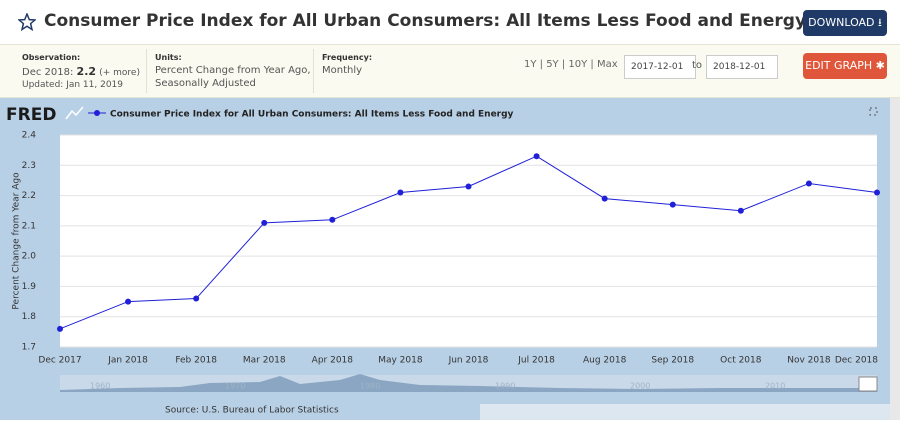 The image size is (900, 435). What do you see at coordinates (233, 70) in the screenshot?
I see `units: Percent Change from Year Ago,` at bounding box center [233, 70].